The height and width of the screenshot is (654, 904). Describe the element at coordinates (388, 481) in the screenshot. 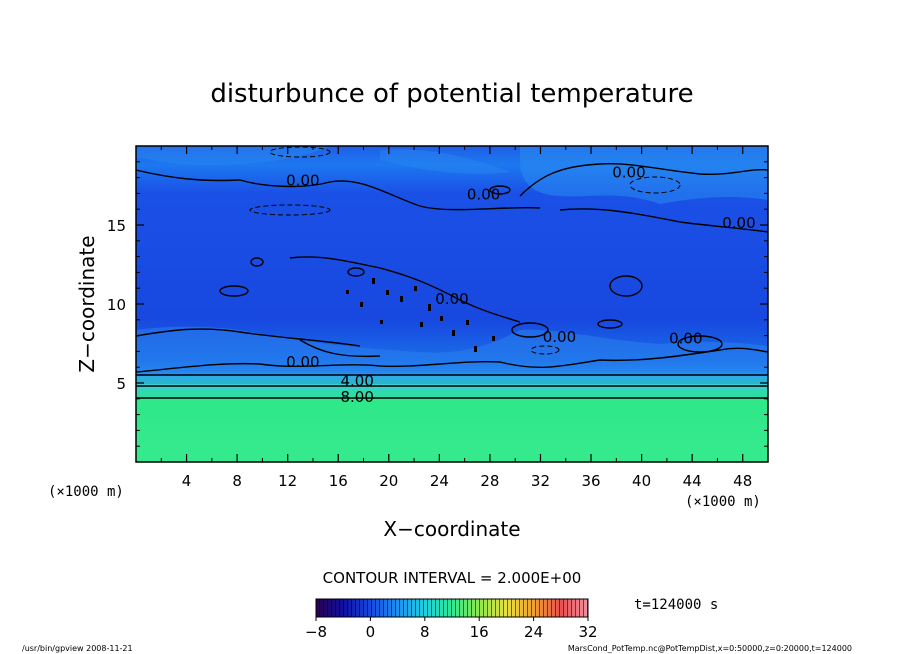

I see `x-tick-label: 20` at that location.